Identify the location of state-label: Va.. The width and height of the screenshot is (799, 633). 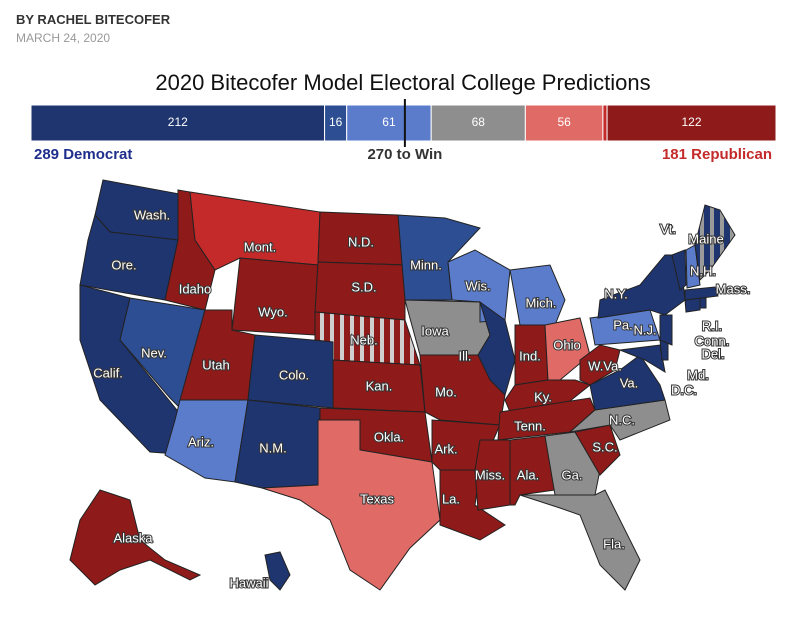
(629, 382).